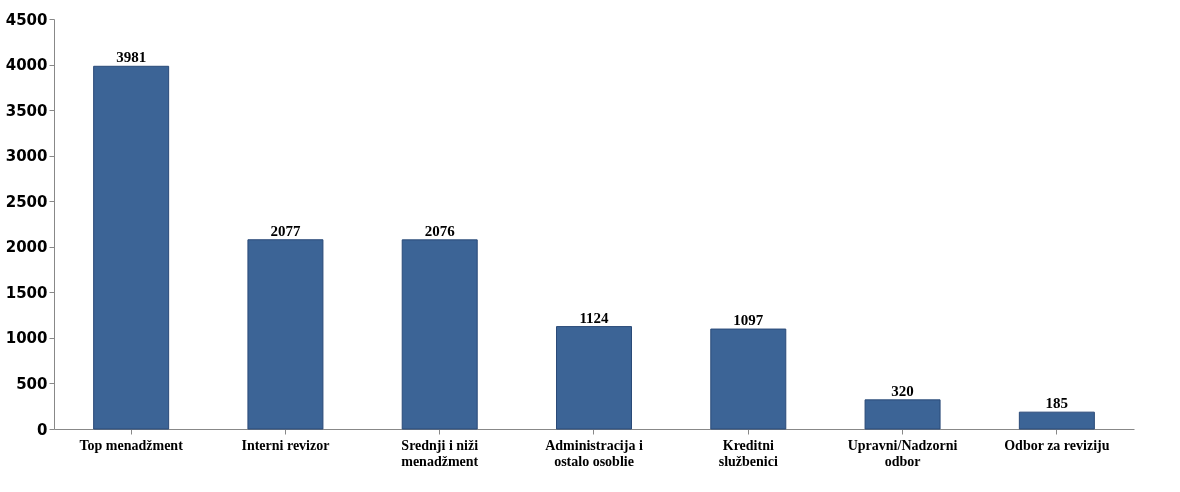  I want to click on y-tick-label: 500, so click(32, 383).